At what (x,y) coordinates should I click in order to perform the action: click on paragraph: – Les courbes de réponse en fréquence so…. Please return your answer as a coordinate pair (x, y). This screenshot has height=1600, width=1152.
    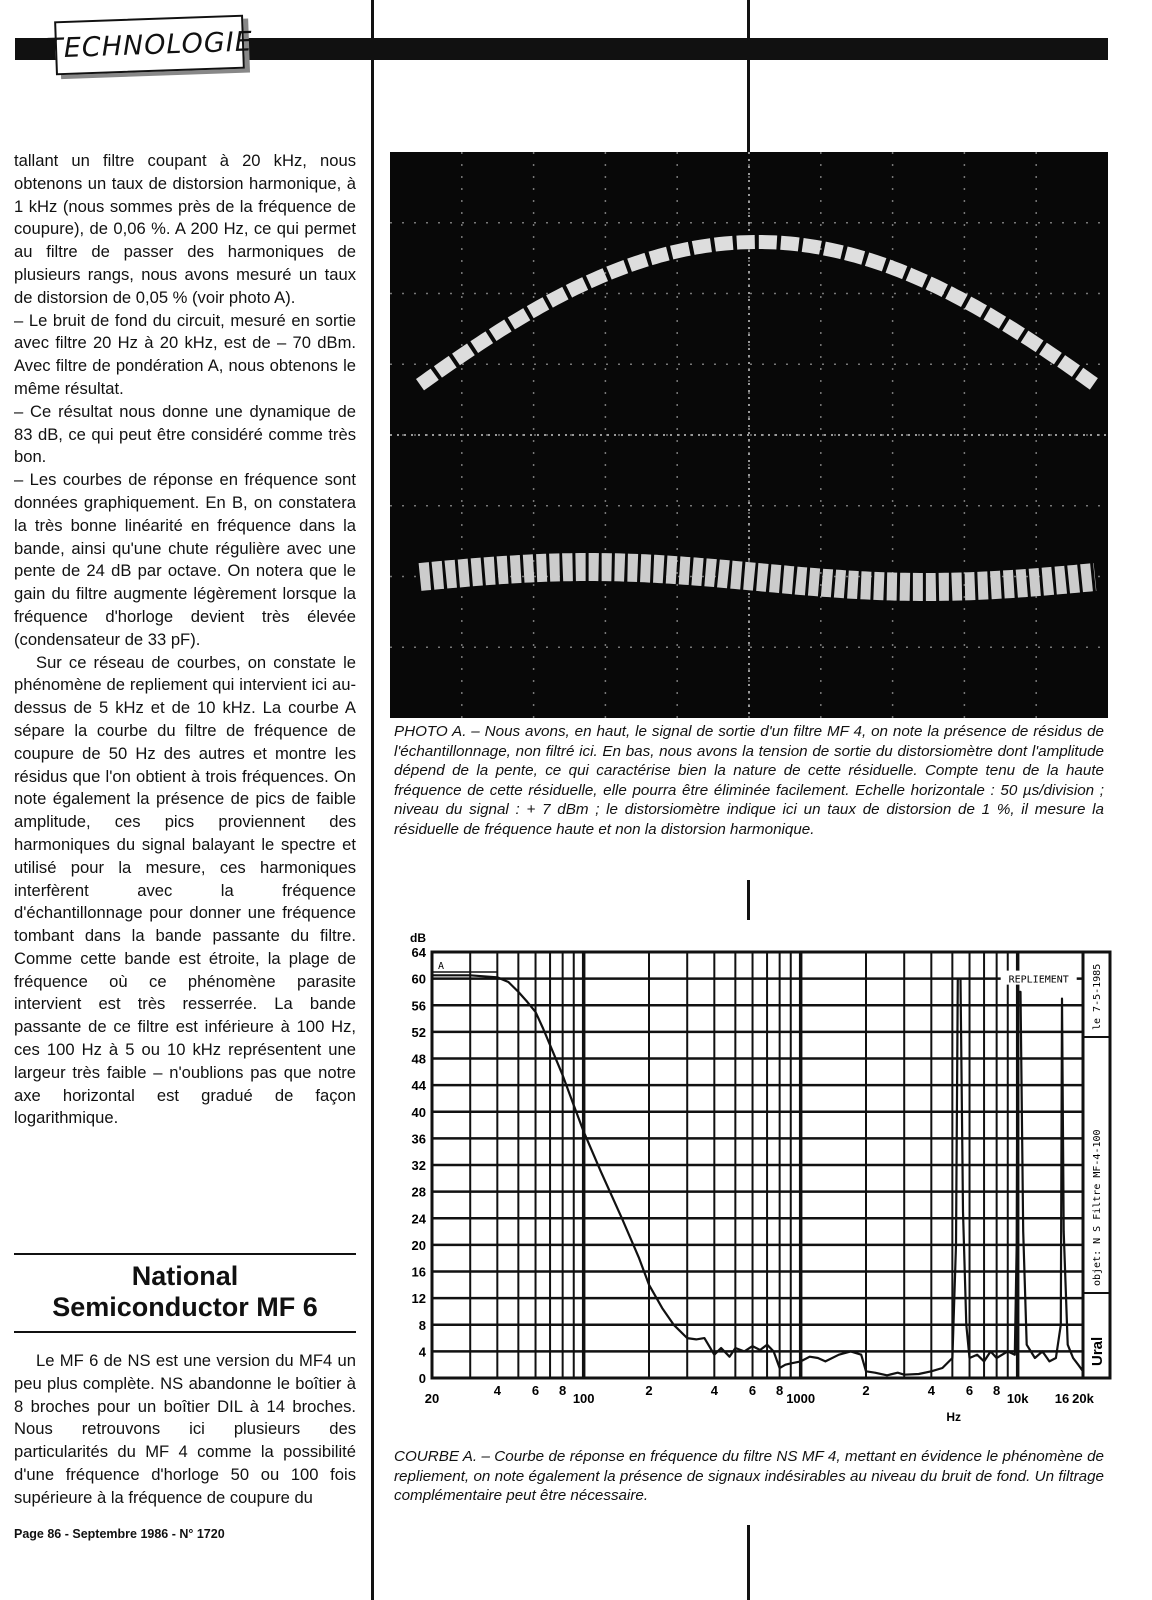
    Looking at the image, I should click on (185, 559).